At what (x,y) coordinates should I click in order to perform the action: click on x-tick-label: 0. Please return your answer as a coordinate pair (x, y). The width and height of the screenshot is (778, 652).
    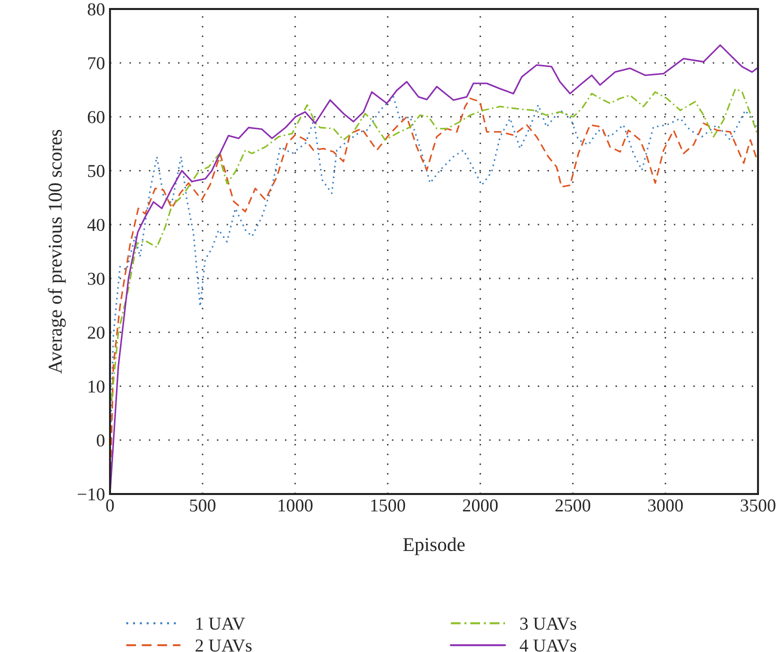
    Looking at the image, I should click on (110, 505).